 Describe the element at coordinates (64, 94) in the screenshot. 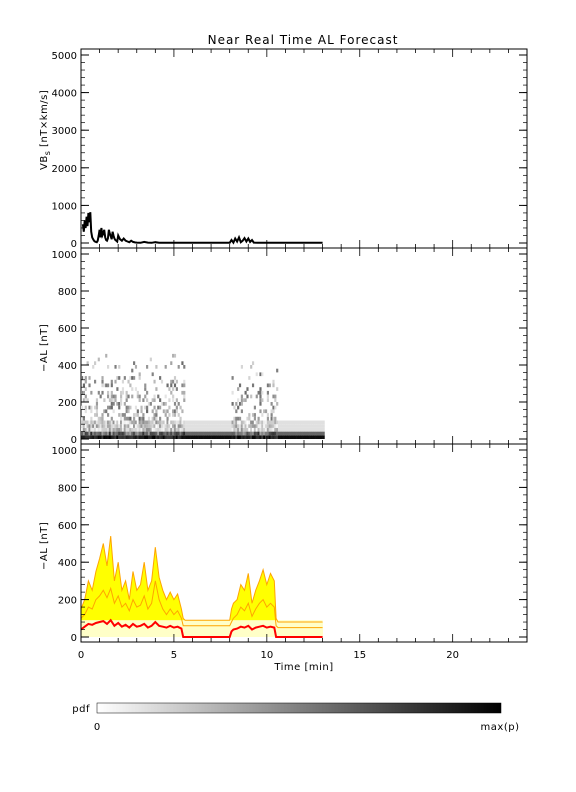

I see `y-tick-label: 4000` at that location.